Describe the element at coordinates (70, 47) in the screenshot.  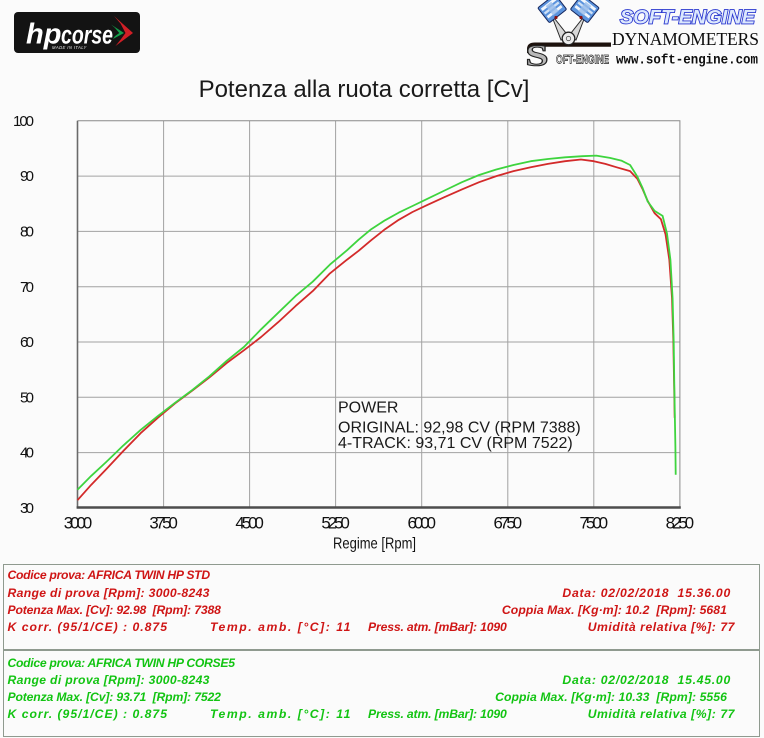
I see `svg-text: MADE IN ITALY` at that location.